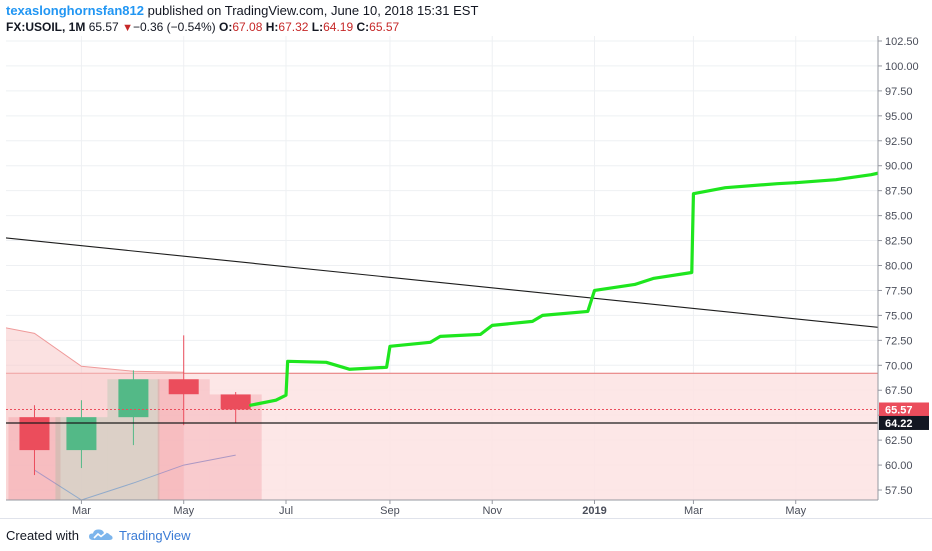 The height and width of the screenshot is (551, 932). Describe the element at coordinates (902, 67) in the screenshot. I see `y-tick-label: 100.00` at that location.